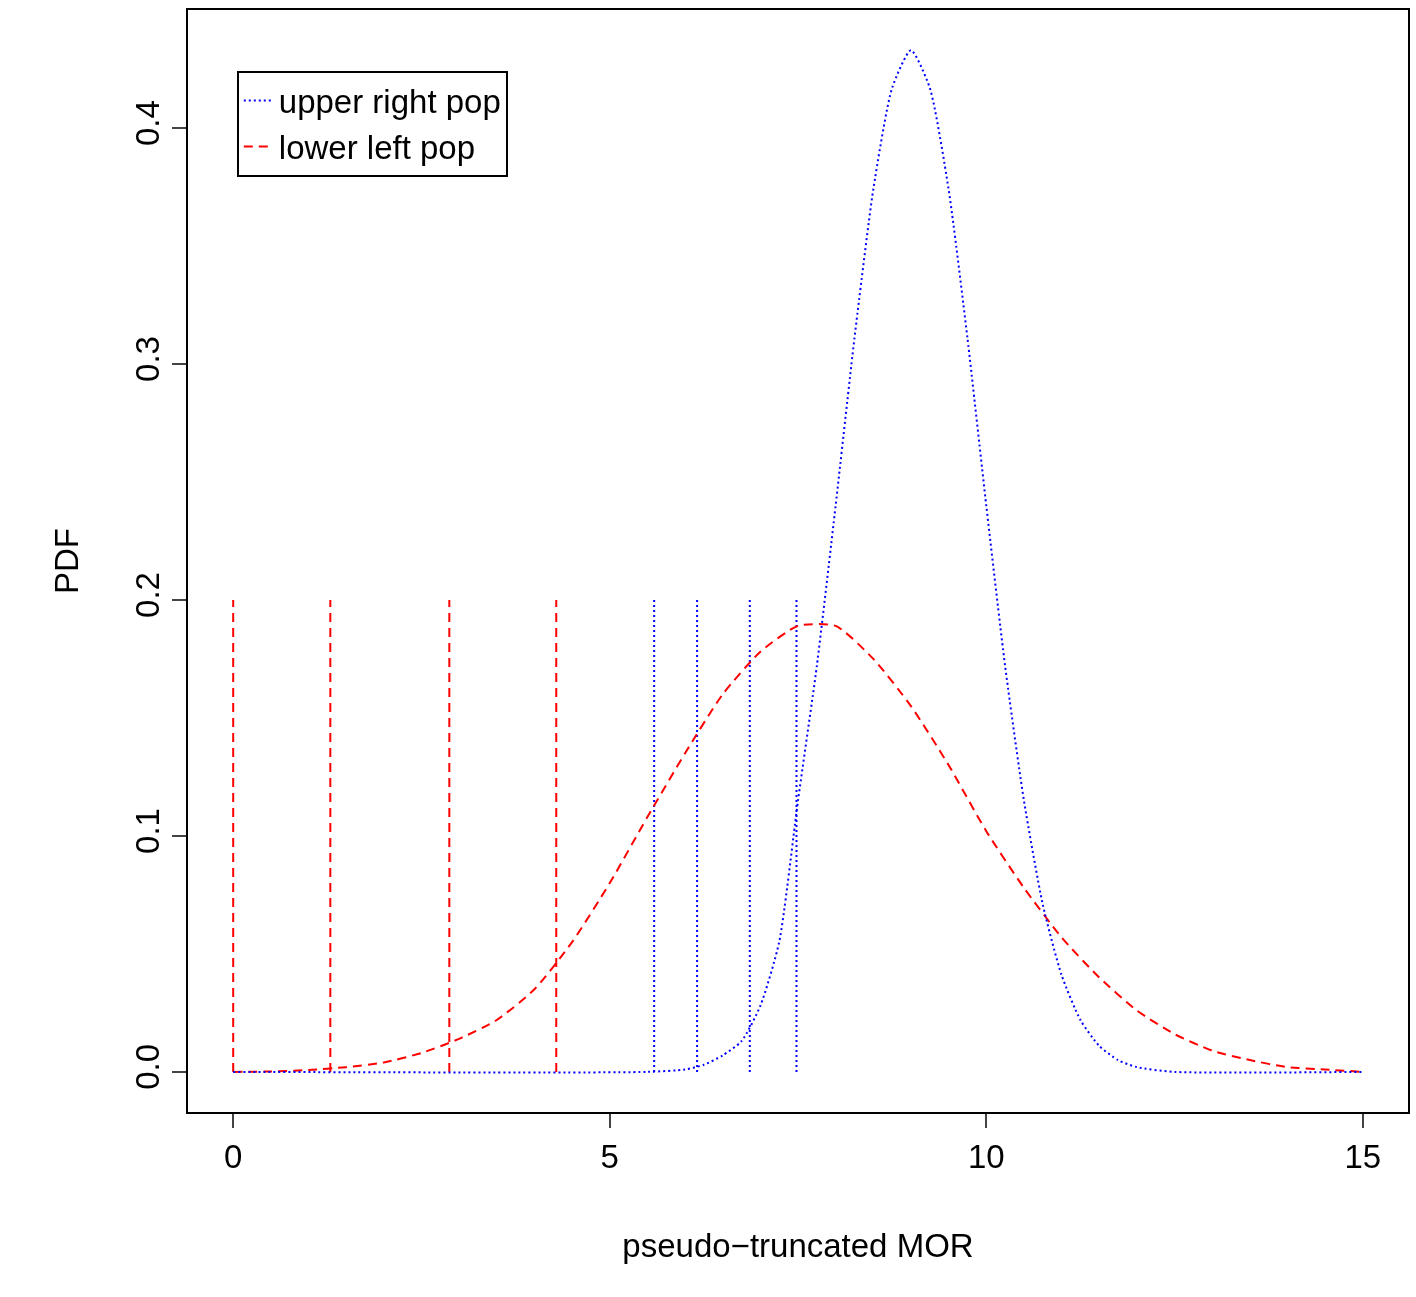 The height and width of the screenshot is (1297, 1416). I want to click on y-tick-label: 0.3, so click(147, 359).